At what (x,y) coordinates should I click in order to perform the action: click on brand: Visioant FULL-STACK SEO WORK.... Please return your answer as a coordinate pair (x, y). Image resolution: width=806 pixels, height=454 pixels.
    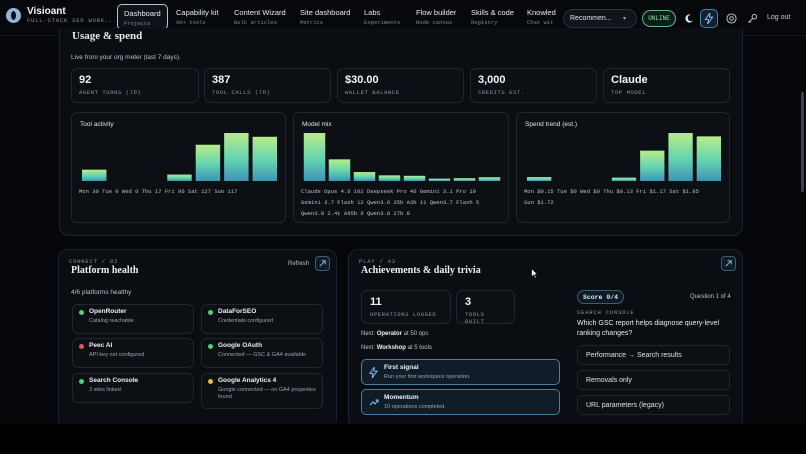
    Looking at the image, I should click on (61, 15).